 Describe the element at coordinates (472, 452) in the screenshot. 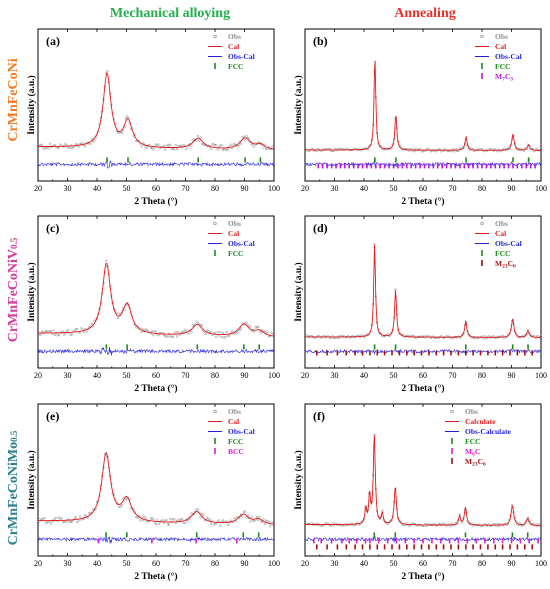

I see `legend-label: M6C` at that location.